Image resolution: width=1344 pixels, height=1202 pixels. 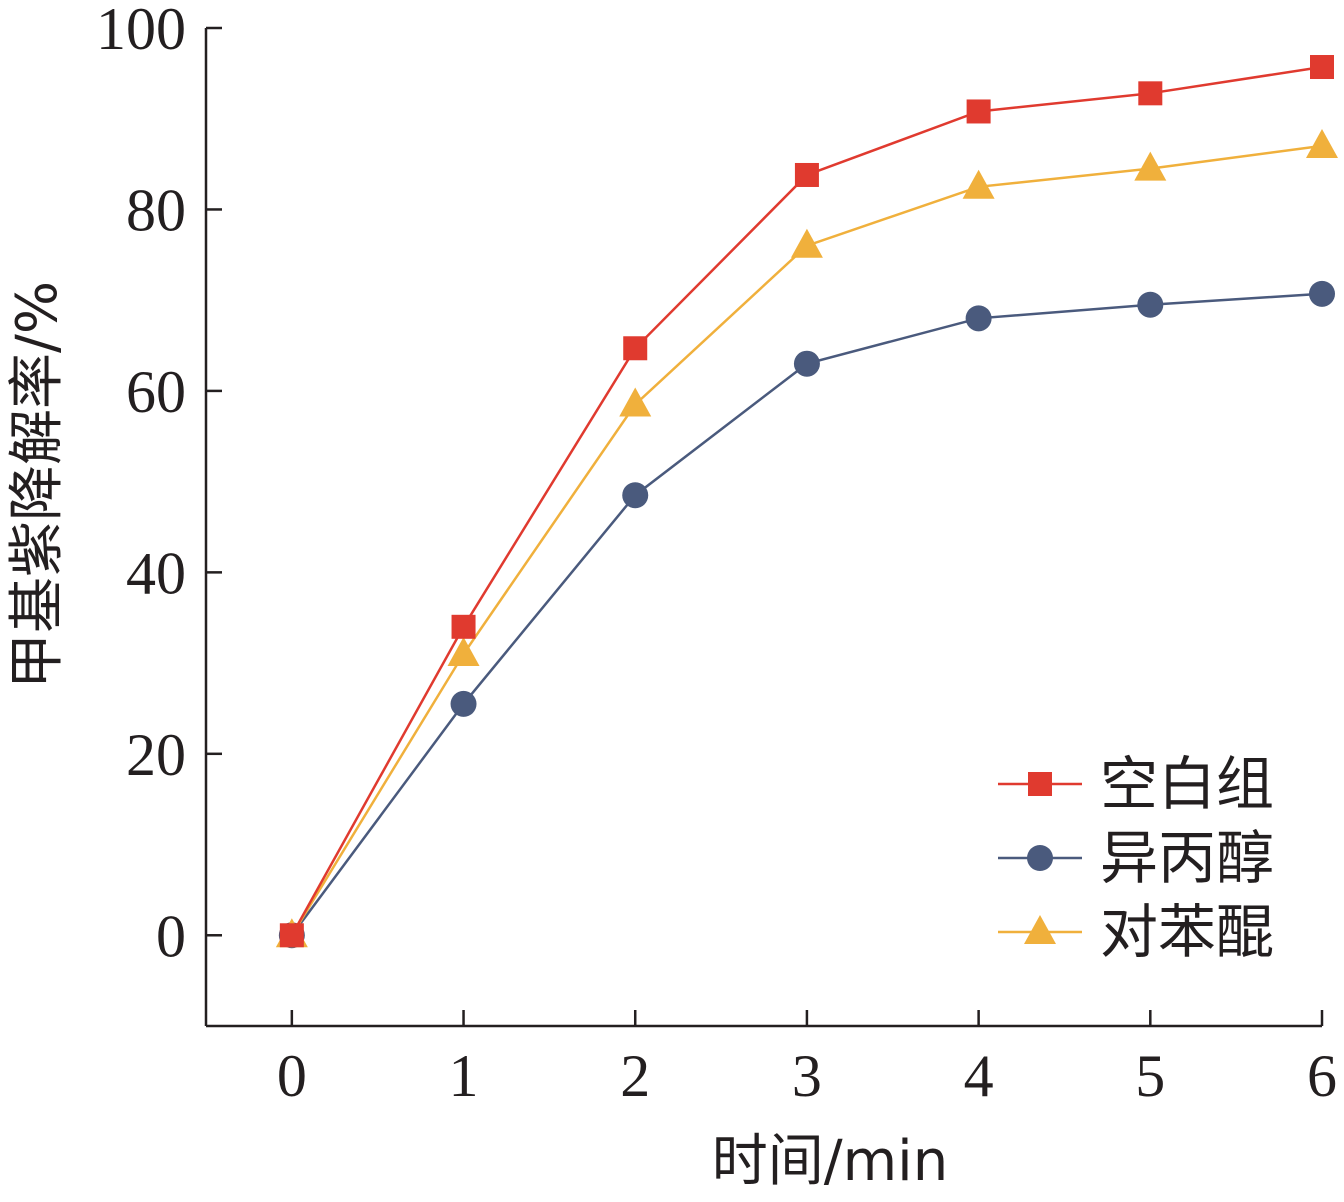 I want to click on data-point-series-1-x3, so click(x=806, y=174).